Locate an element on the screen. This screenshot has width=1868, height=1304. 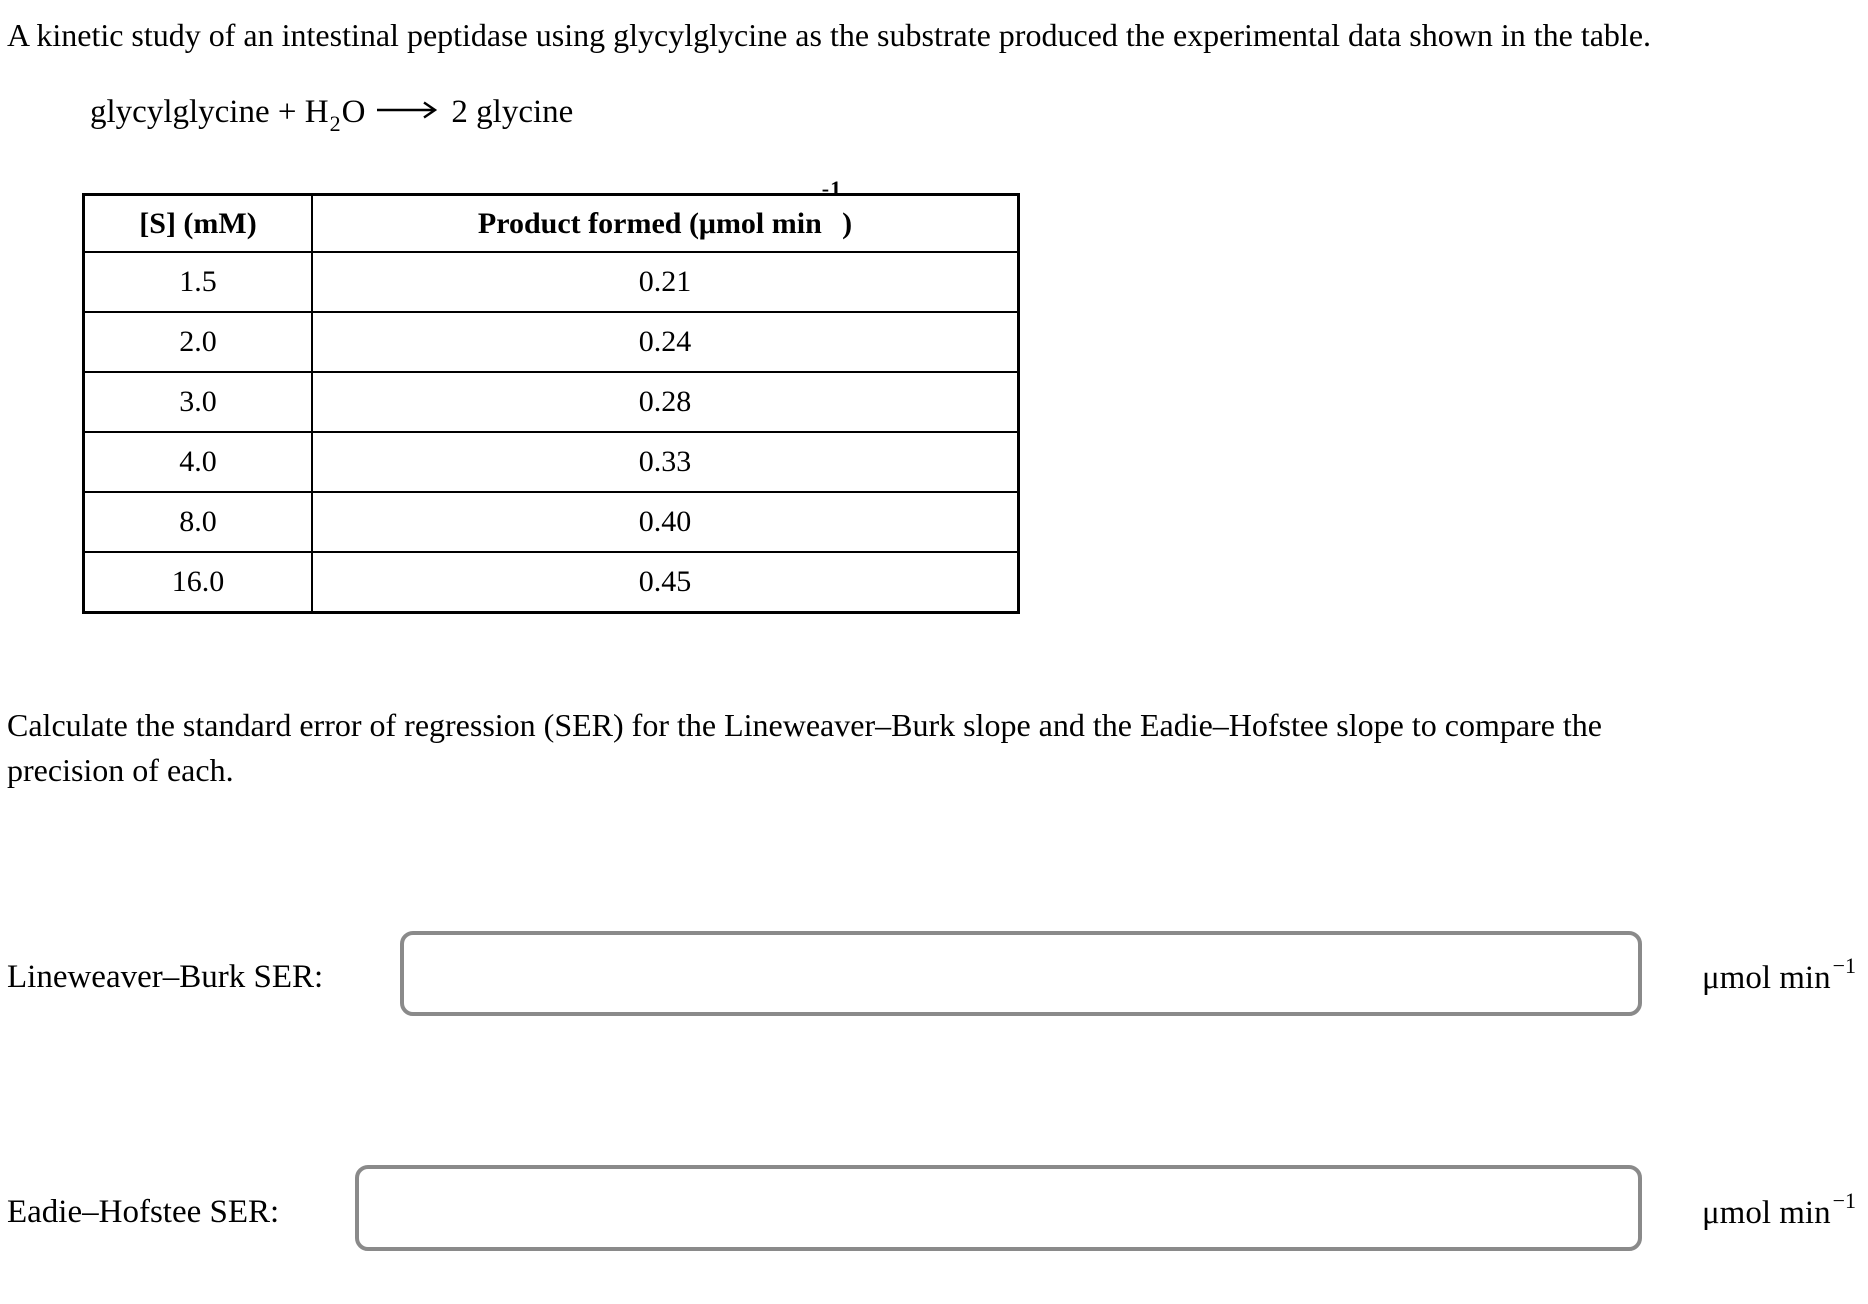
eadie-hofstee-ser-input is located at coordinates (998, 1208).